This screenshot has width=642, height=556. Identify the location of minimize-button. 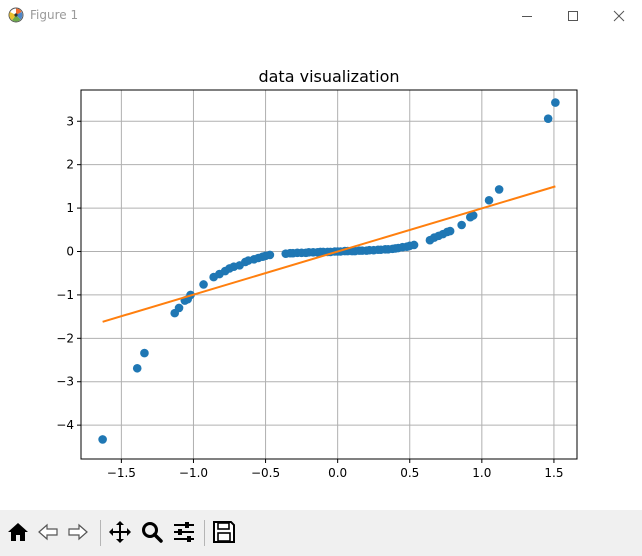
(527, 16).